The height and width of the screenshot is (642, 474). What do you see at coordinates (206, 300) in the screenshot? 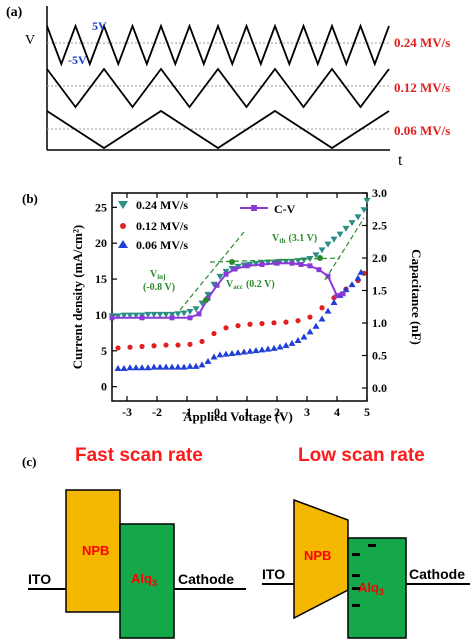
I see `vinj-point` at bounding box center [206, 300].